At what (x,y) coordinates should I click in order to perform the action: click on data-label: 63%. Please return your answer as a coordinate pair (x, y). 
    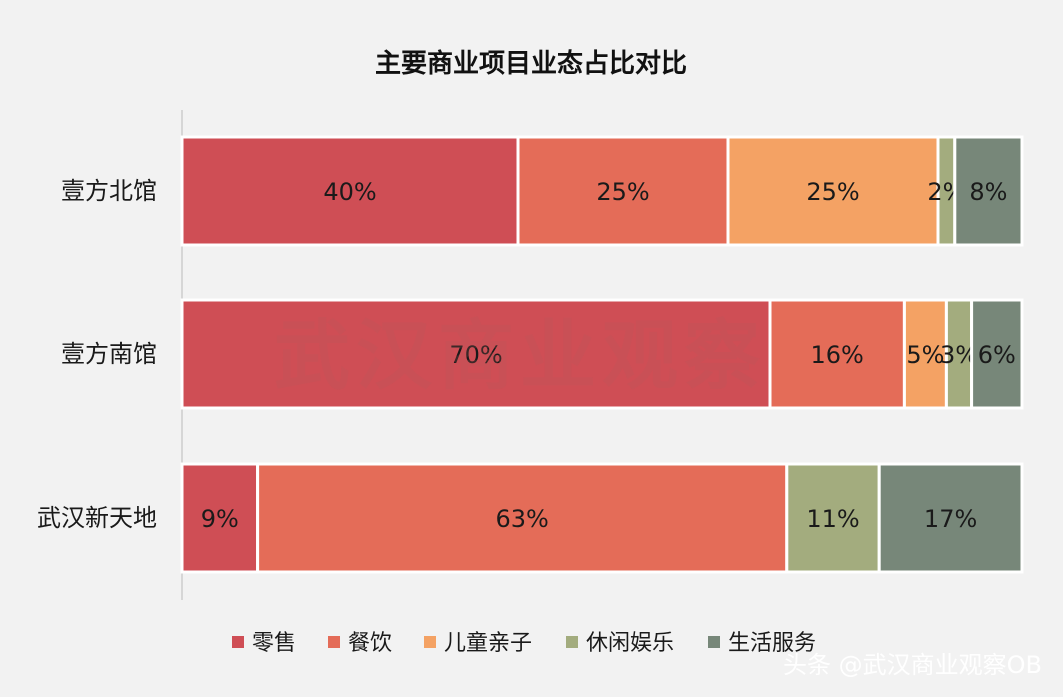
    Looking at the image, I should click on (522, 519).